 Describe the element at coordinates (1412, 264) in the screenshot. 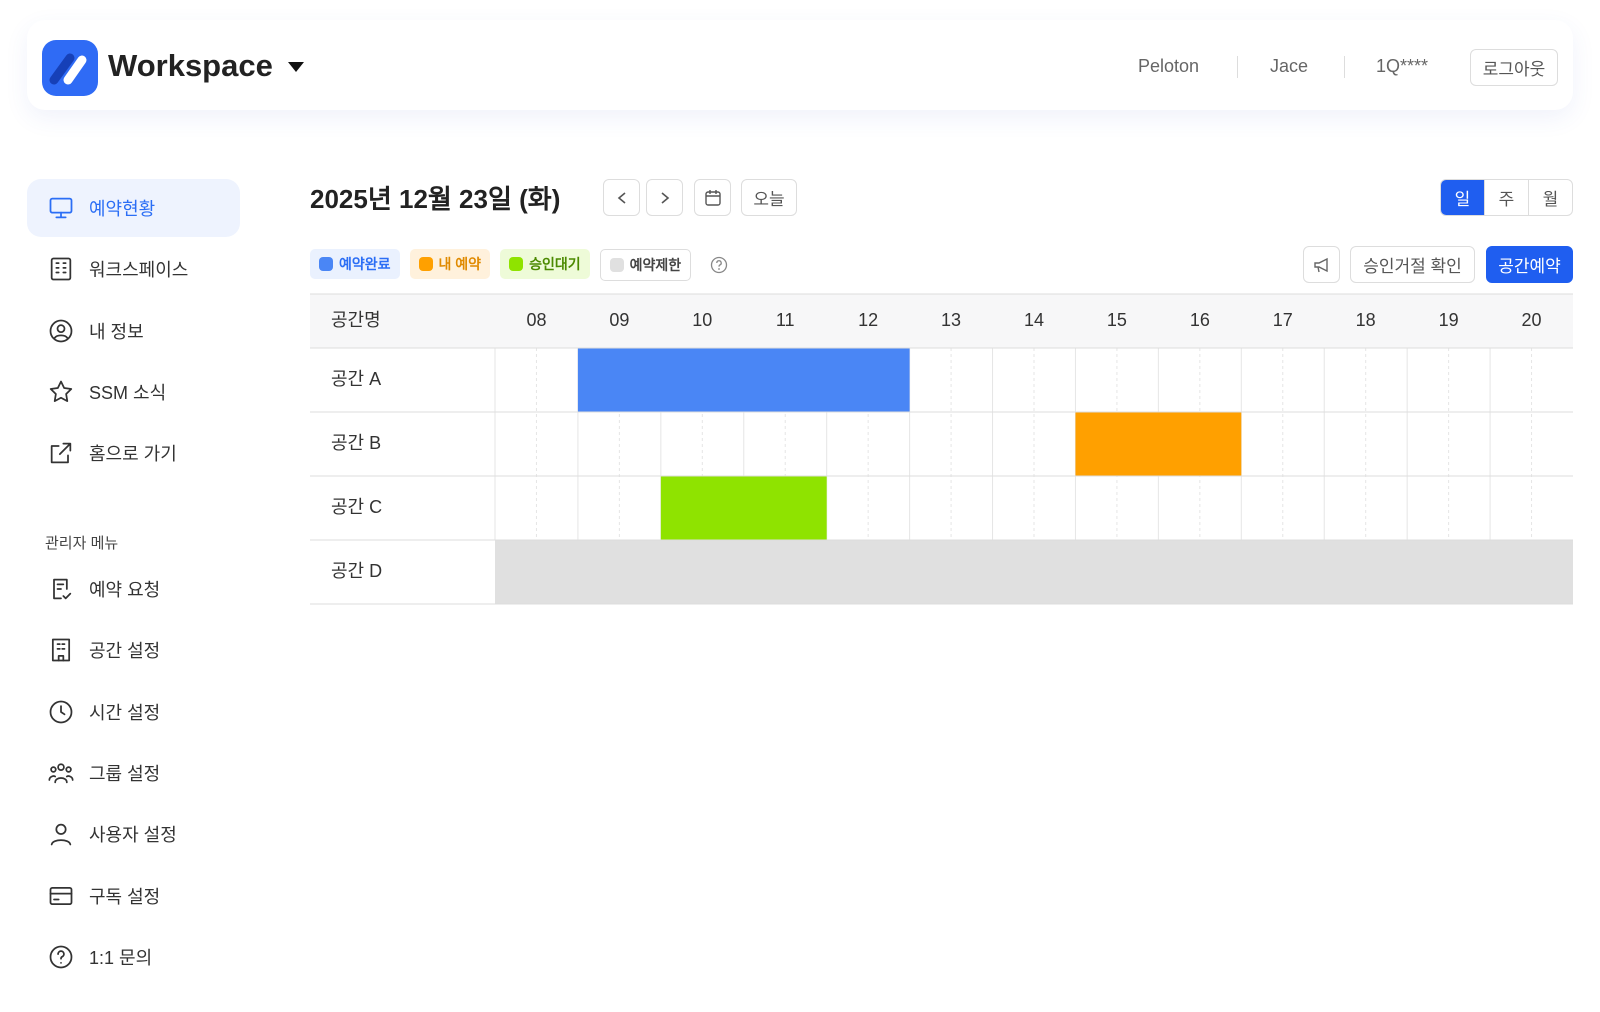

I see `reject-check-button: 승인거절 확인` at that location.